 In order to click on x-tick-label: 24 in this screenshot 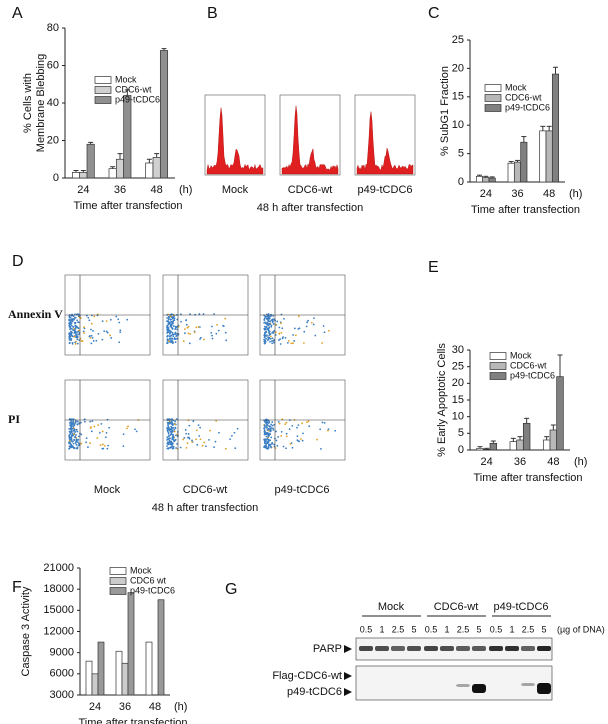, I will do `click(83, 190)`.